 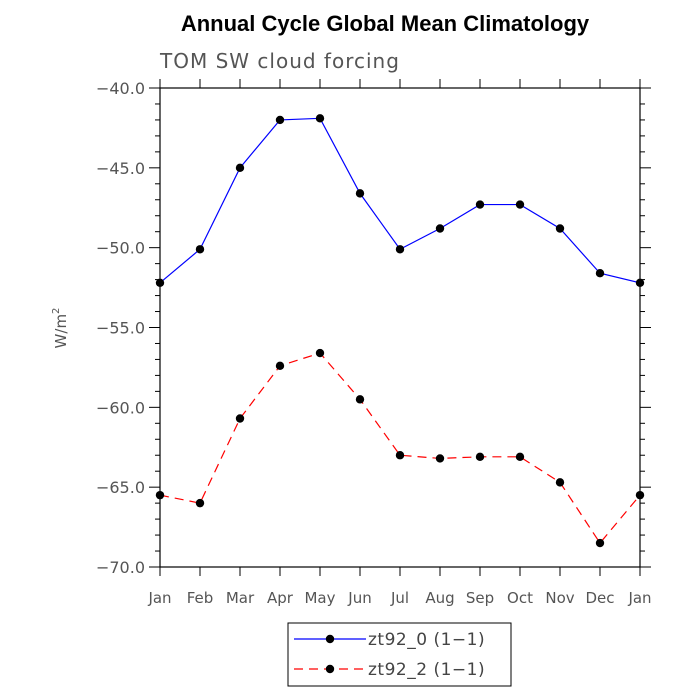 What do you see at coordinates (279, 61) in the screenshot?
I see `chart-subtitle: TOM SW cloud forcing` at bounding box center [279, 61].